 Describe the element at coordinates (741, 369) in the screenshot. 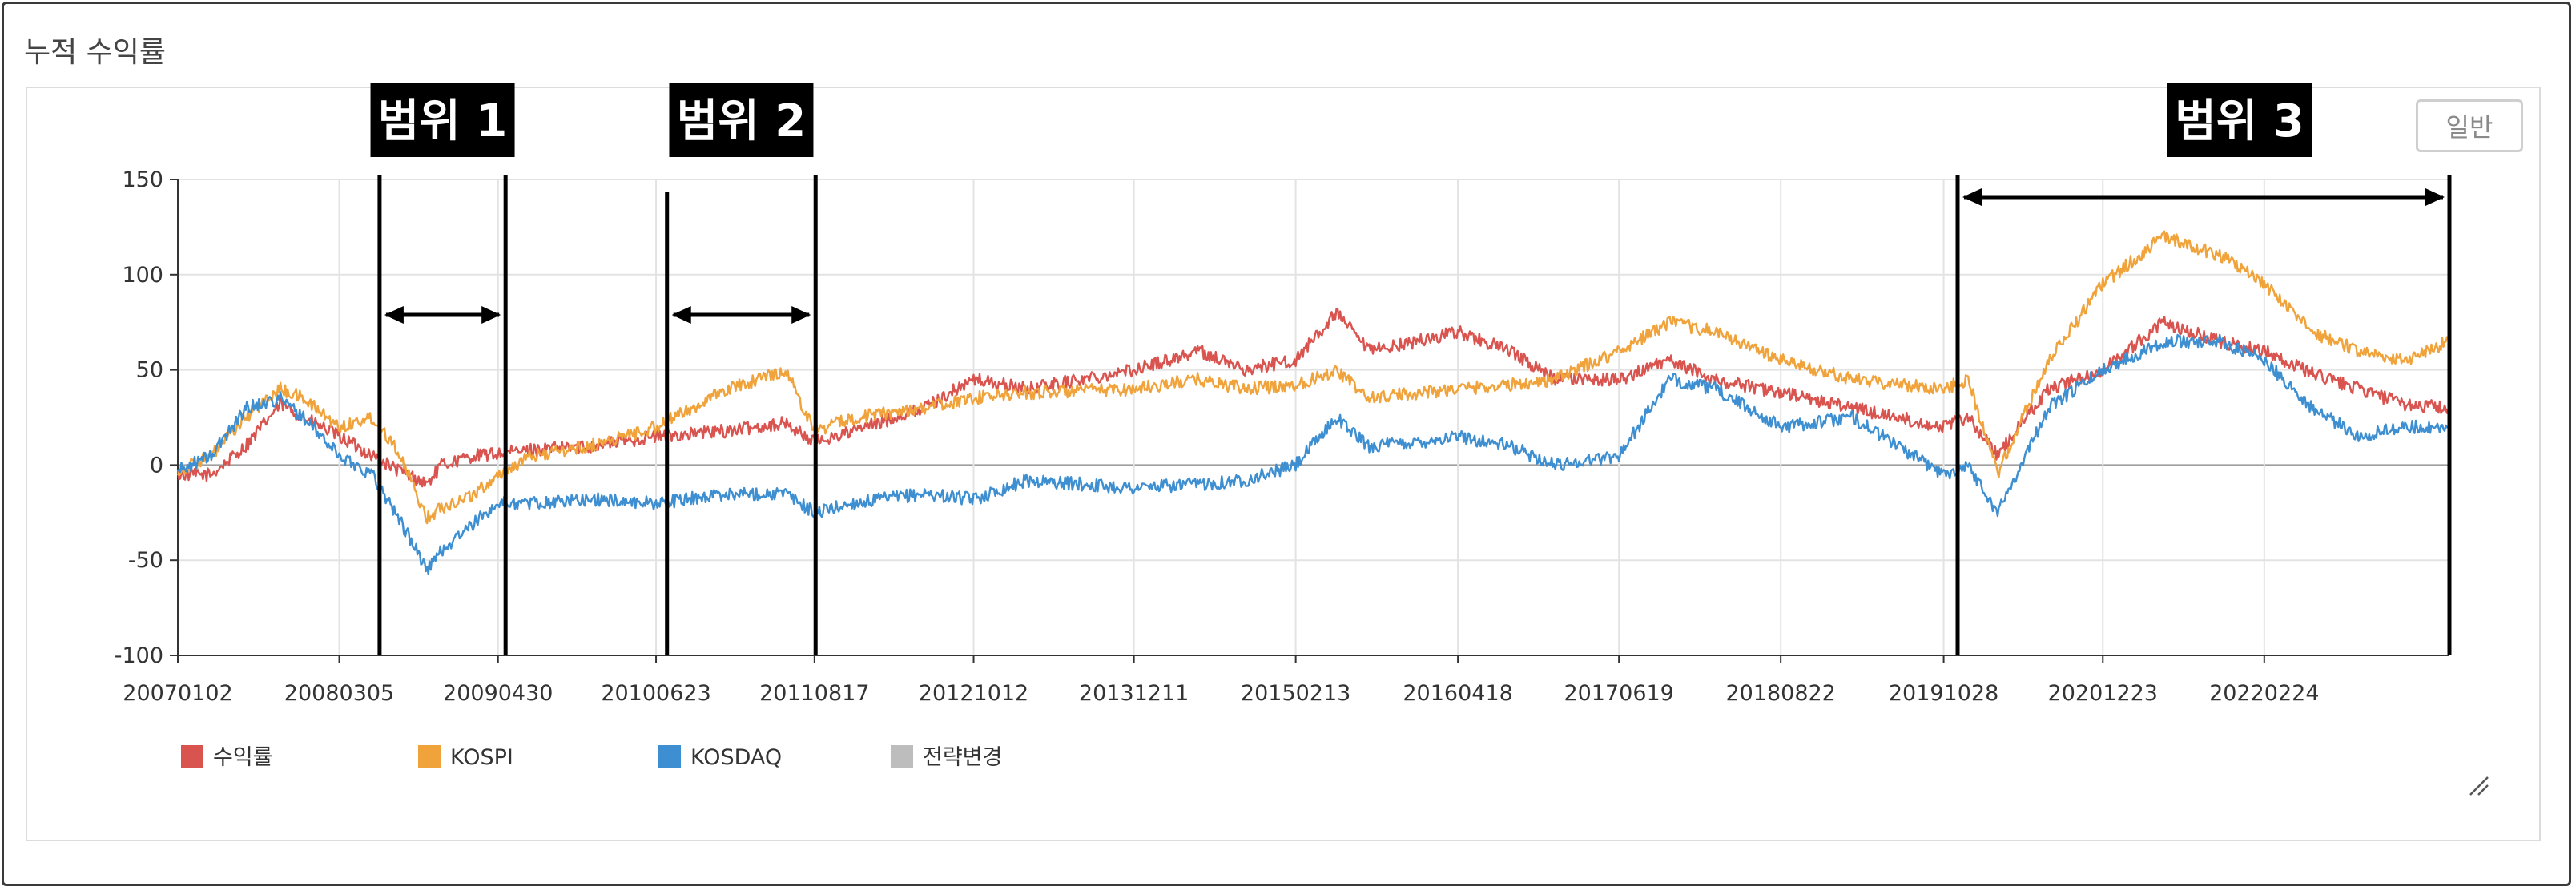

I see `range-annotation-2: 범위 2` at that location.